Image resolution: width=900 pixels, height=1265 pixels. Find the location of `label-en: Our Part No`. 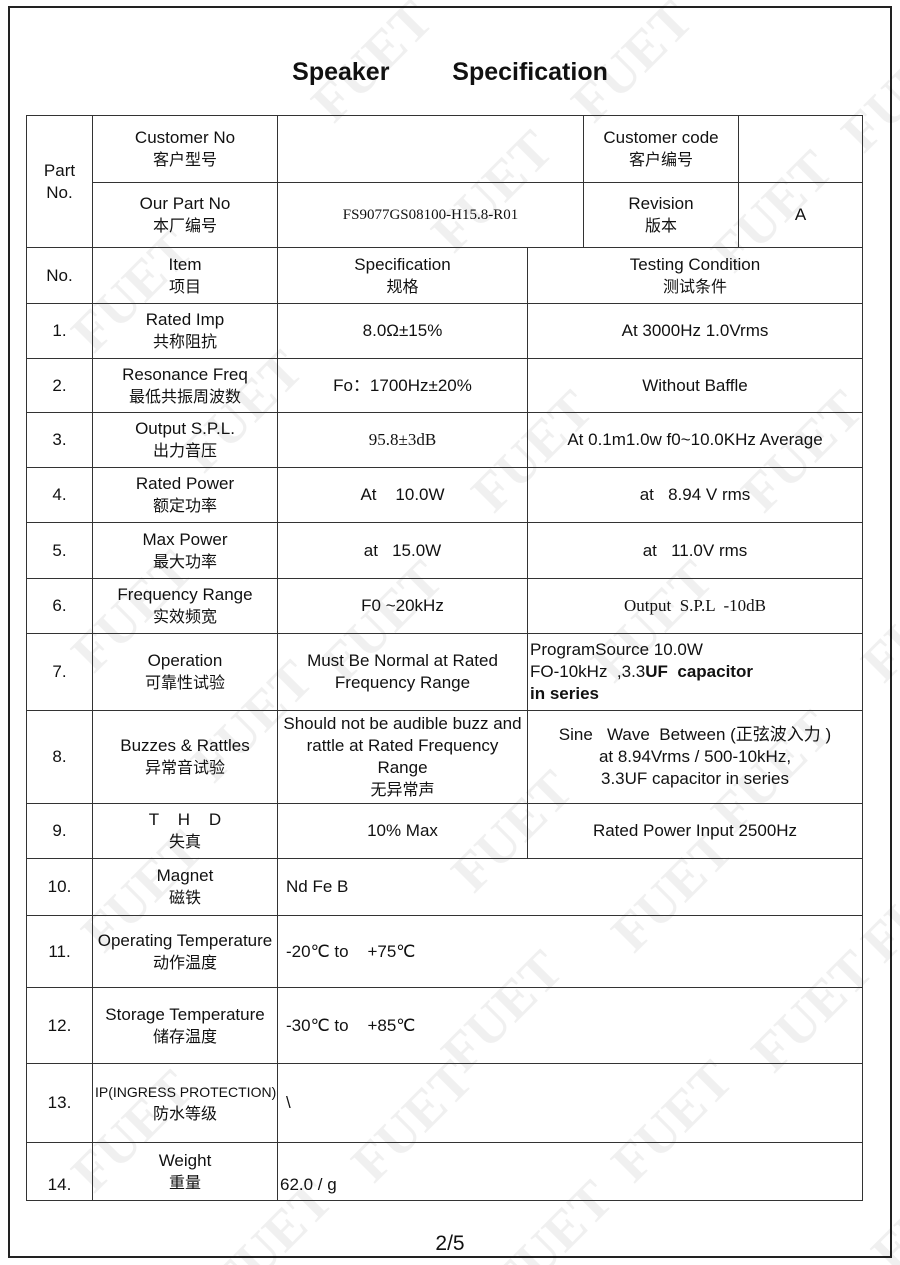

label-en: Our Part No is located at coordinates (185, 203).